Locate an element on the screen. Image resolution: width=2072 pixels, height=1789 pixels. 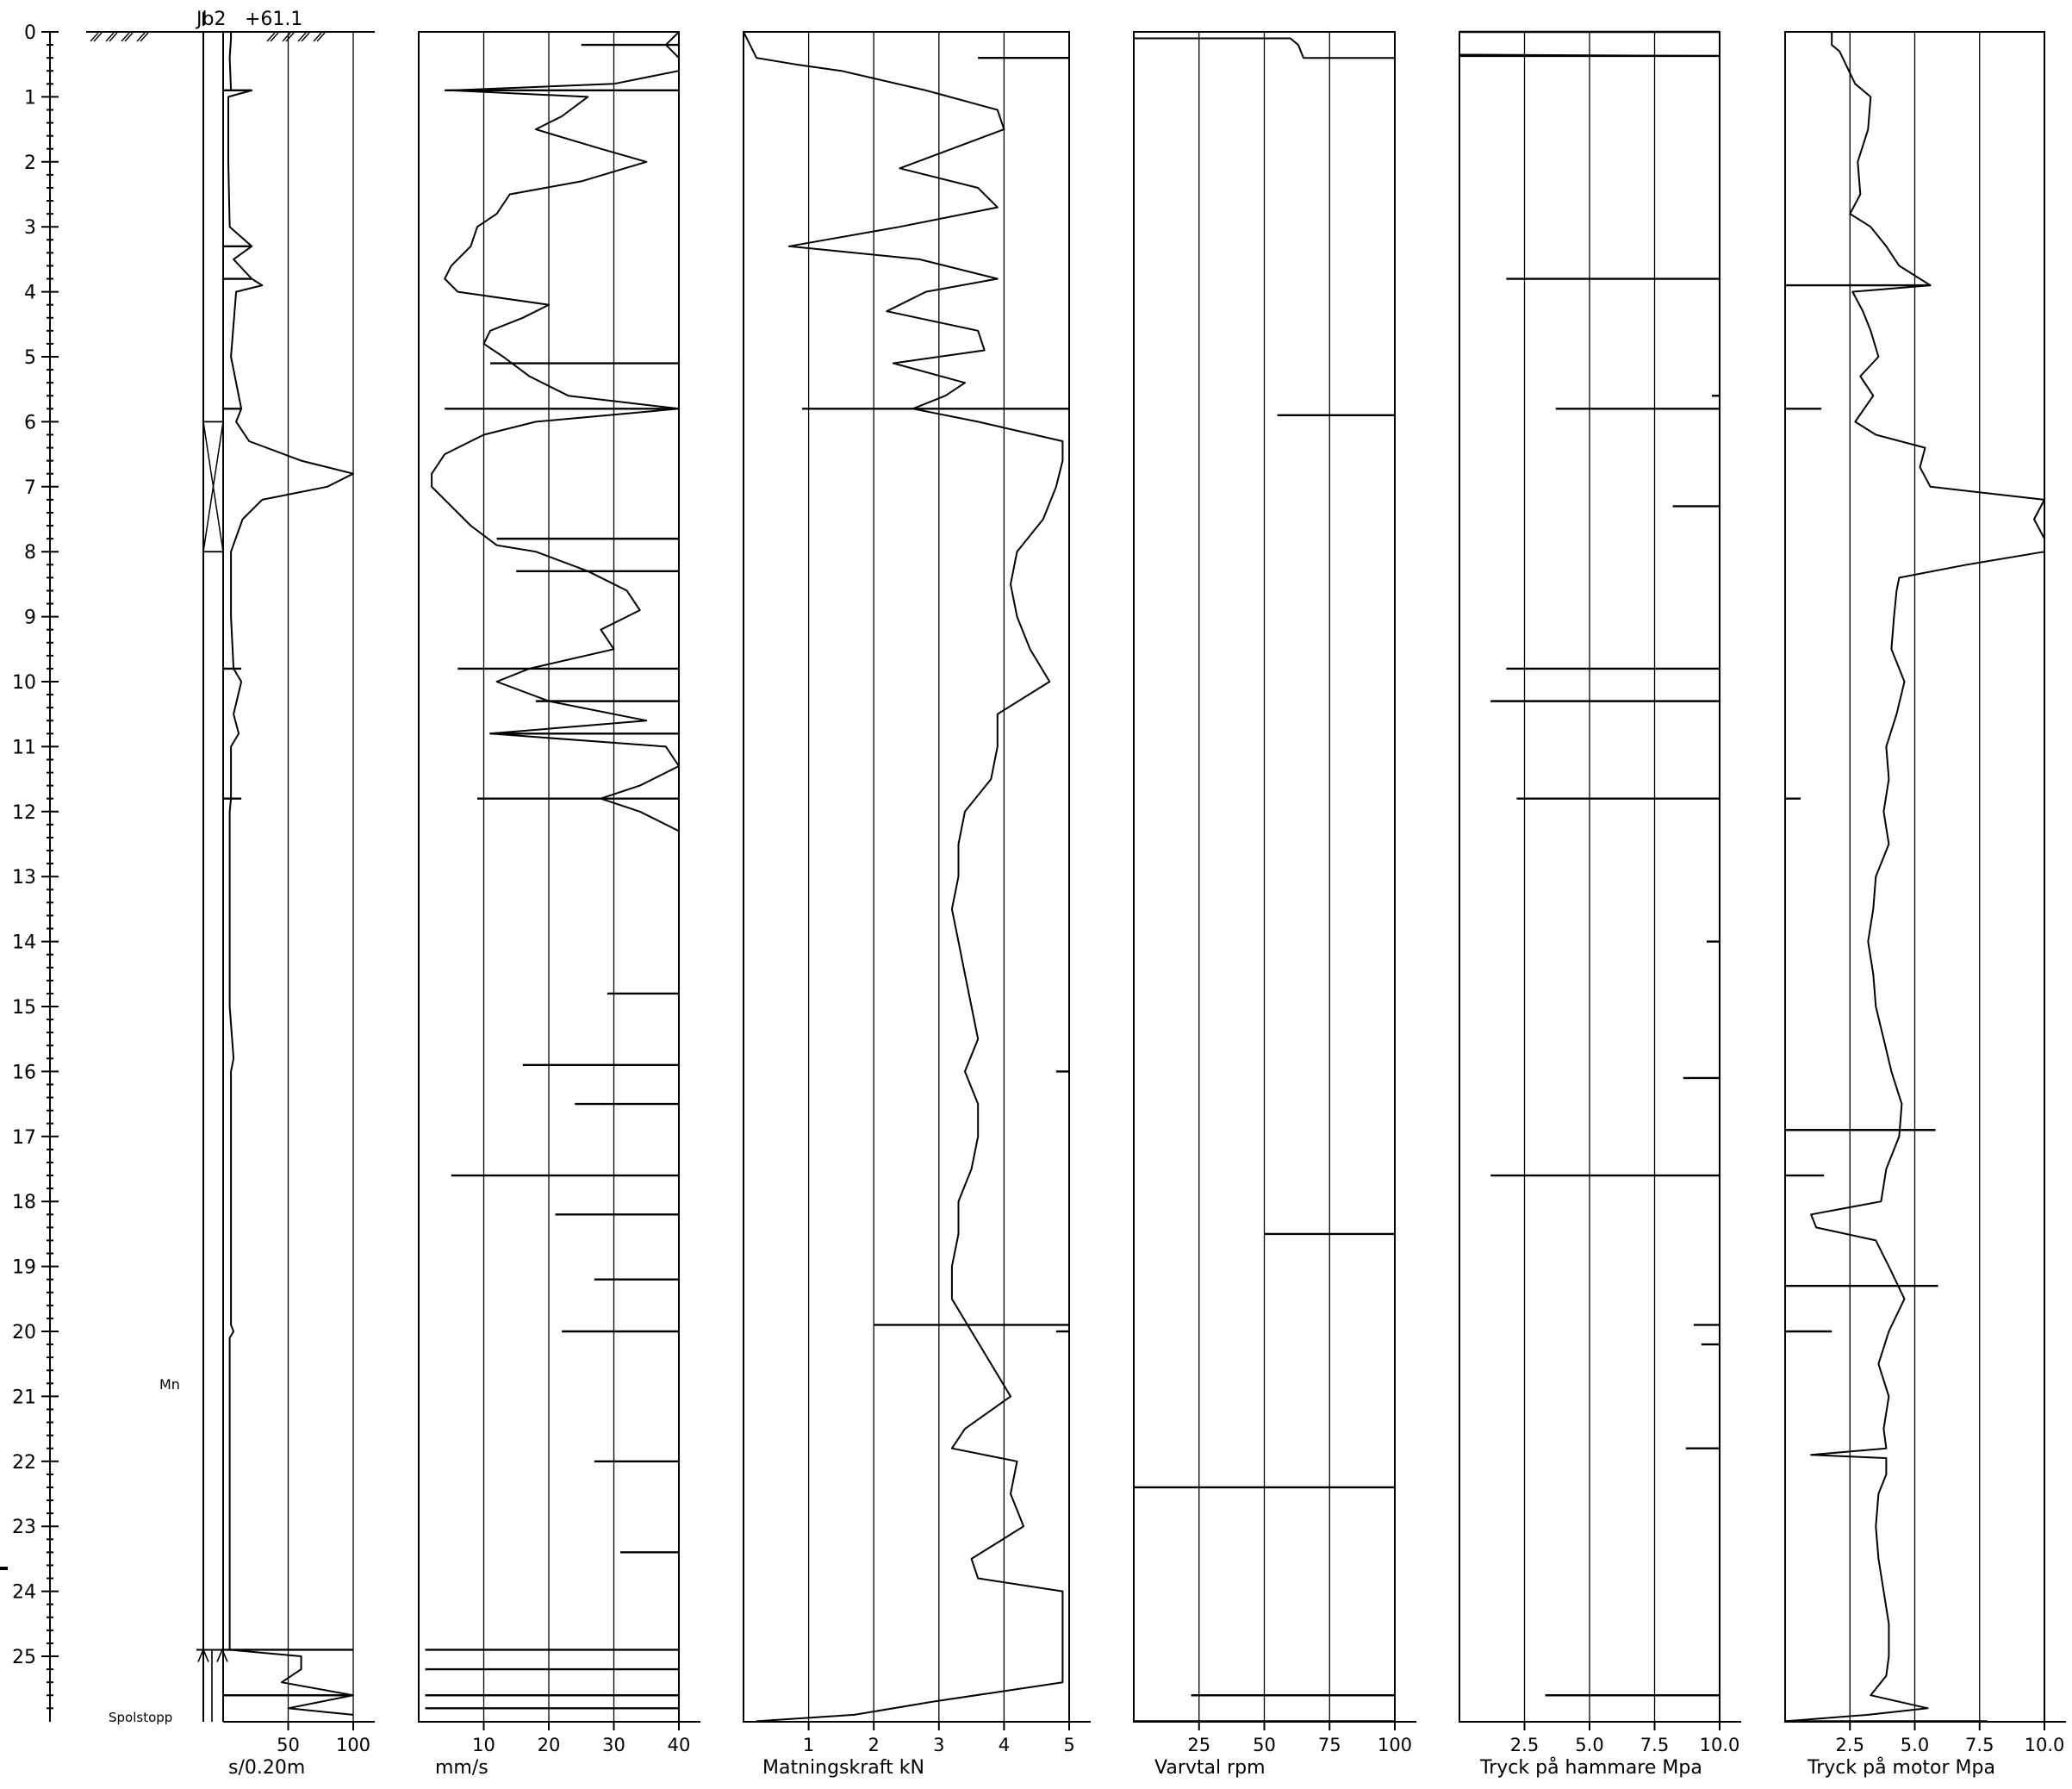
depth-tick-label: 17 is located at coordinates (24, 1138).